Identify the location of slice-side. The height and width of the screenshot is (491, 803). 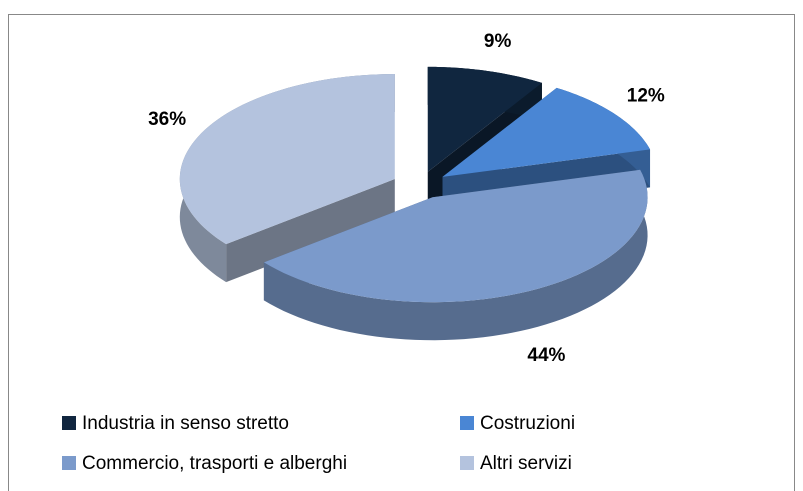
(310, 231).